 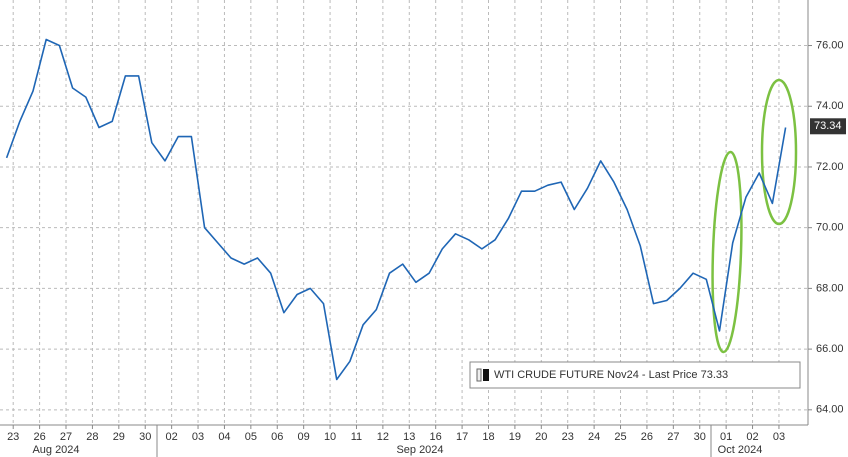 I want to click on y-tick-label: 66.00, so click(x=830, y=349).